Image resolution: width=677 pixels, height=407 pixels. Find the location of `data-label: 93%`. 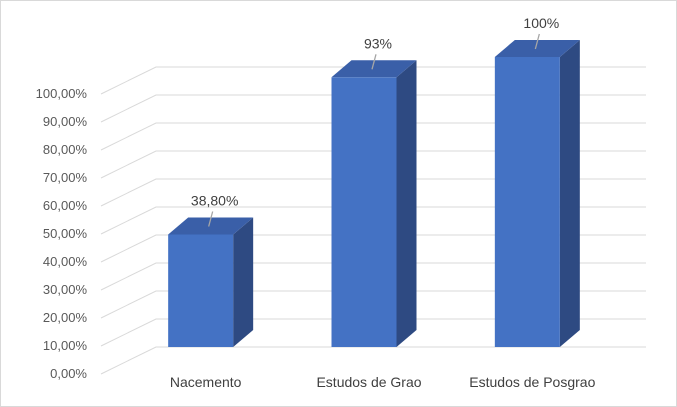

data-label: 93% is located at coordinates (378, 43).